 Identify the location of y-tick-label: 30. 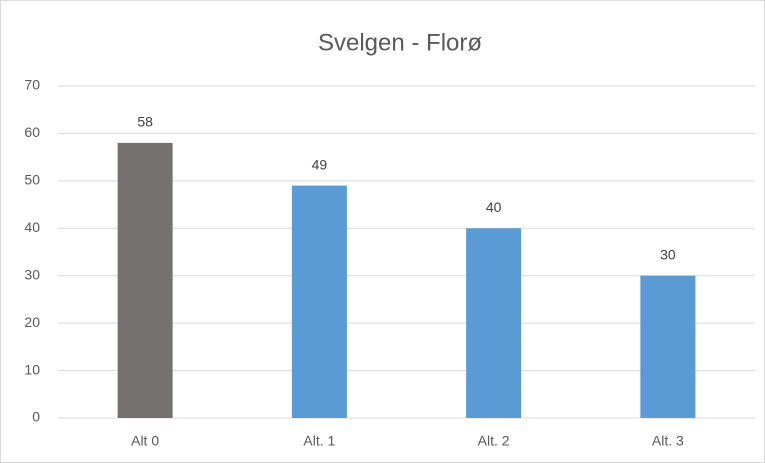
(32, 274).